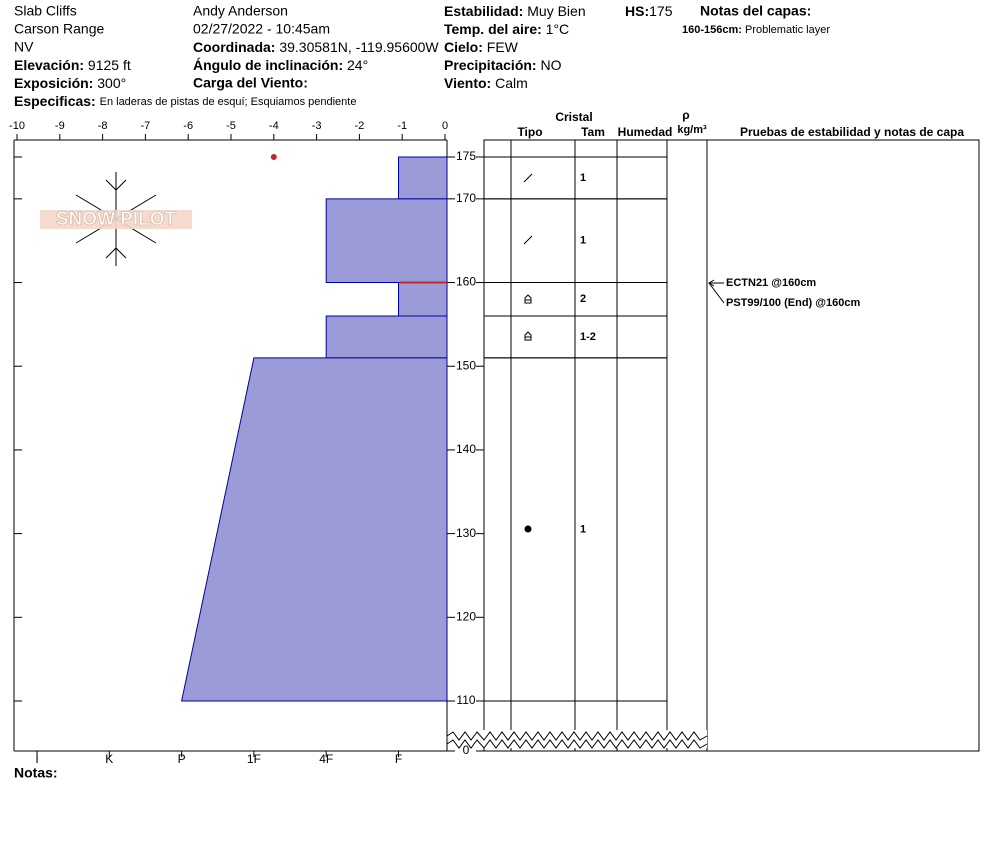 The height and width of the screenshot is (845, 994). Describe the element at coordinates (466, 616) in the screenshot. I see `y-tick-label: 120` at that location.